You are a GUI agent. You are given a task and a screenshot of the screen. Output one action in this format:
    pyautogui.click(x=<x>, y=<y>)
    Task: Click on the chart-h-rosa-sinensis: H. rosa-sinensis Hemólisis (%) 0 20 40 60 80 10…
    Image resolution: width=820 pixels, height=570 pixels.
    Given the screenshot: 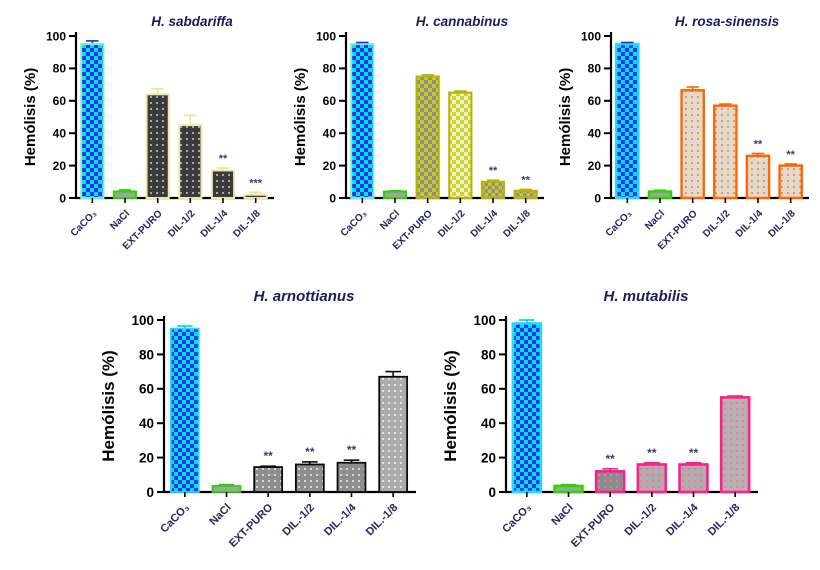 What is the action you would take?
    pyautogui.click(x=686, y=137)
    